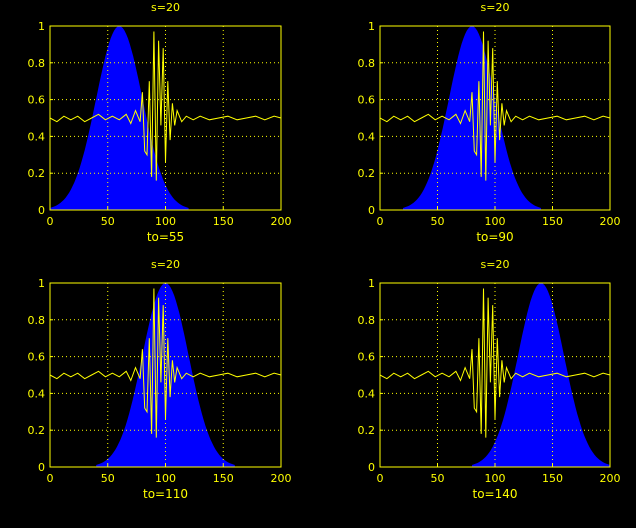 The width and height of the screenshot is (636, 528). Describe the element at coordinates (165, 237) in the screenshot. I see `panel-xlabel: to=55` at that location.